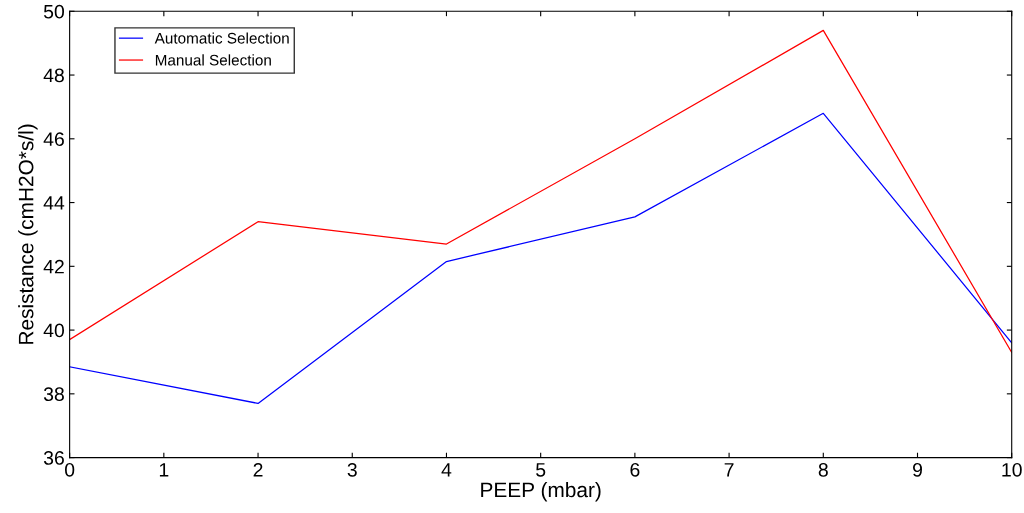 Image resolution: width=1024 pixels, height=513 pixels. Describe the element at coordinates (221, 38) in the screenshot. I see `legend-label: Automatic Selection` at that location.